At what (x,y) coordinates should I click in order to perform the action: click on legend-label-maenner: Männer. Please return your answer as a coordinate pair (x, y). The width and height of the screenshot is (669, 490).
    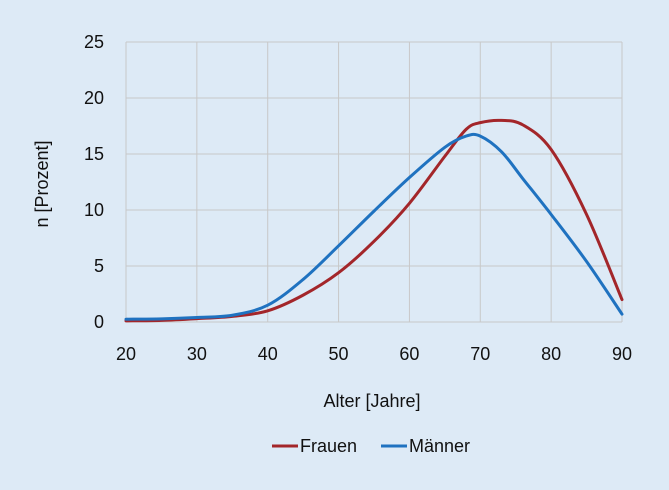
    Looking at the image, I should click on (439, 446).